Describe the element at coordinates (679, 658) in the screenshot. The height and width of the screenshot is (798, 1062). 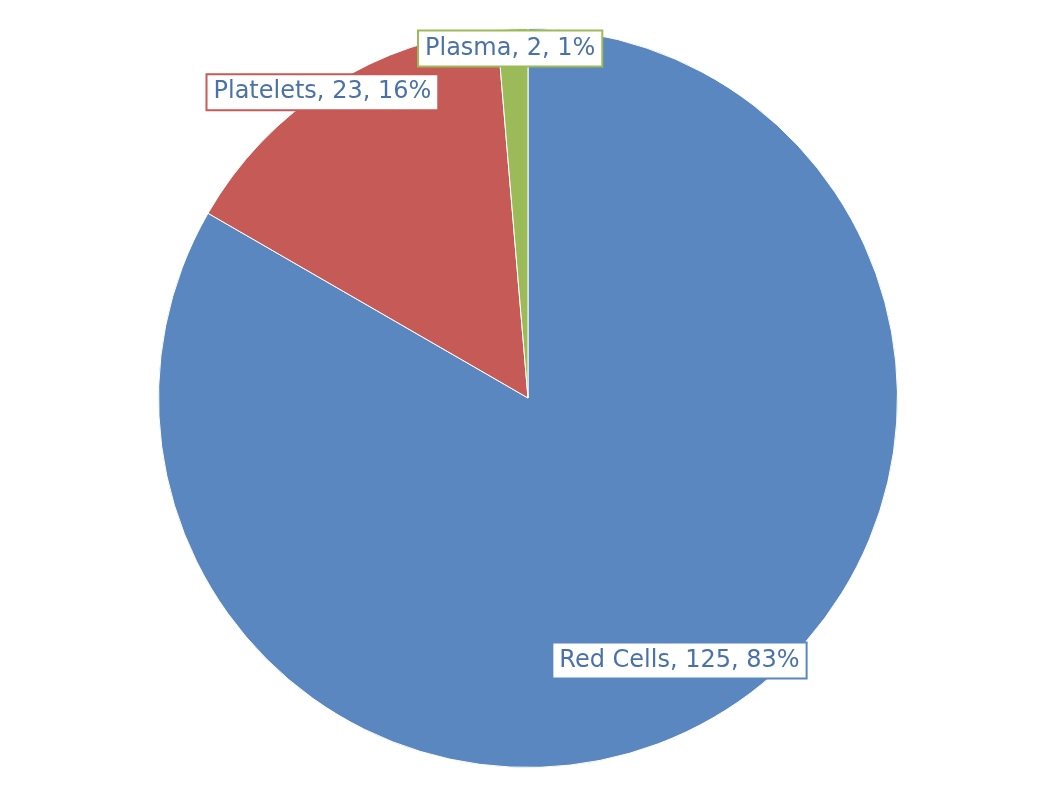
I see `slice-label: Red Cells, 125, 83%` at that location.